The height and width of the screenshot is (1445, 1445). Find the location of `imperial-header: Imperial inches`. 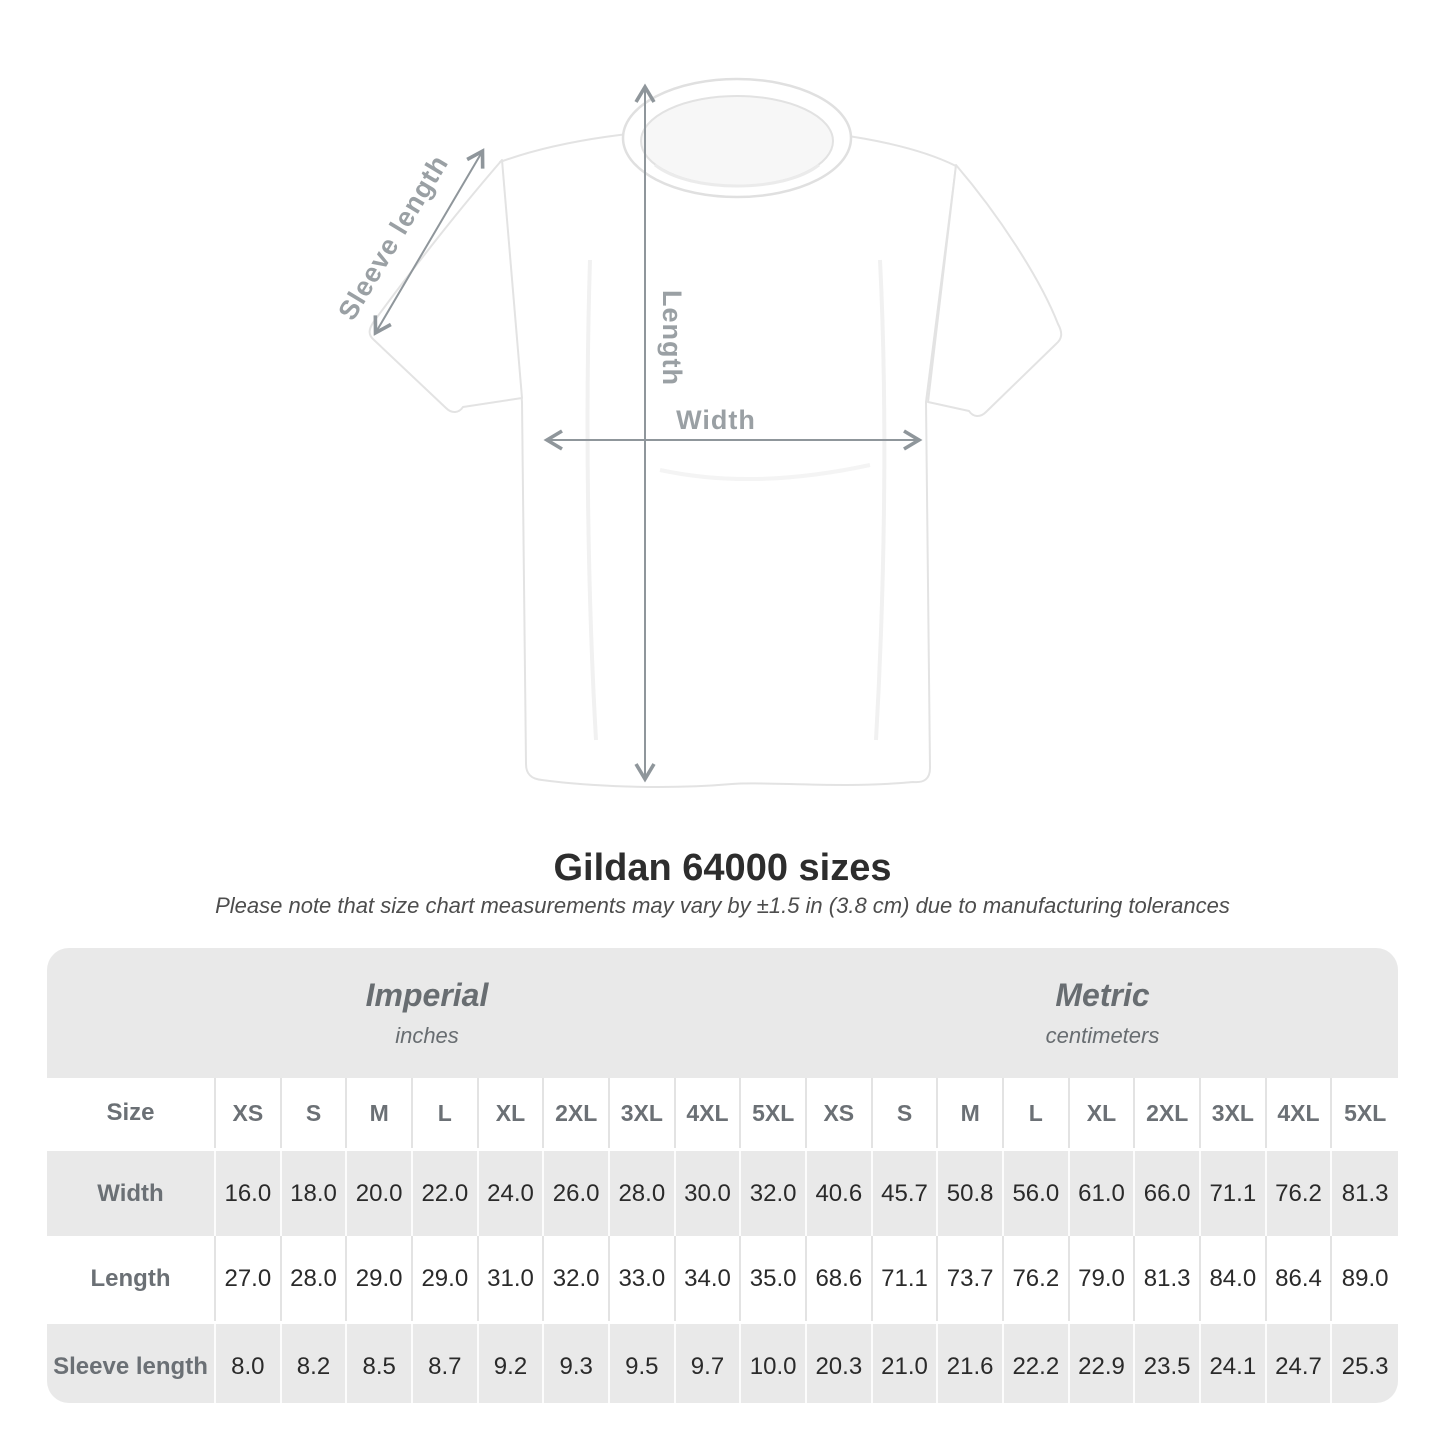

imperial-header: Imperial inches is located at coordinates (427, 1013).